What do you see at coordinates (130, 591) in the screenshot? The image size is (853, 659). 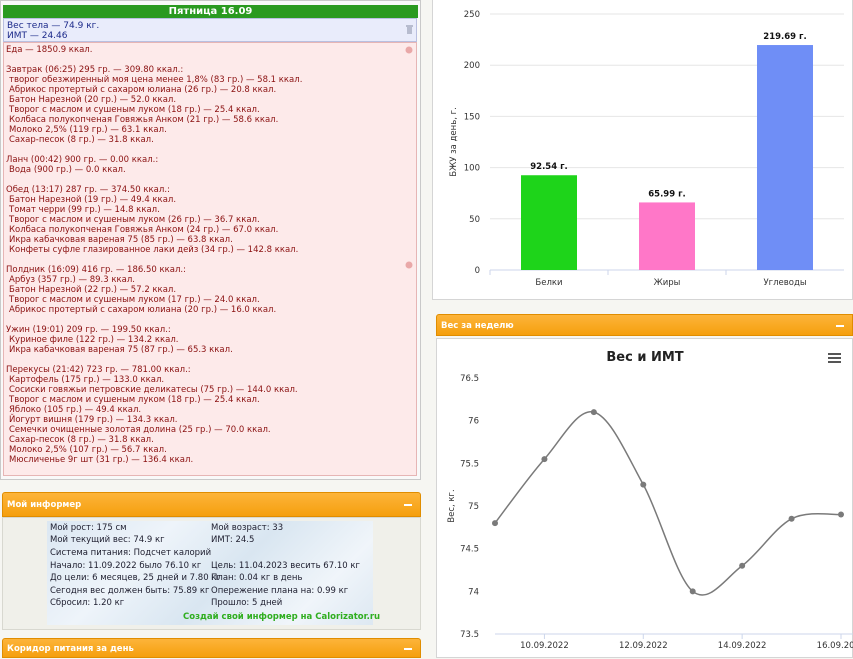 I see `informer-row-left: Сегодня вес должен быть: 75.89 кг` at bounding box center [130, 591].